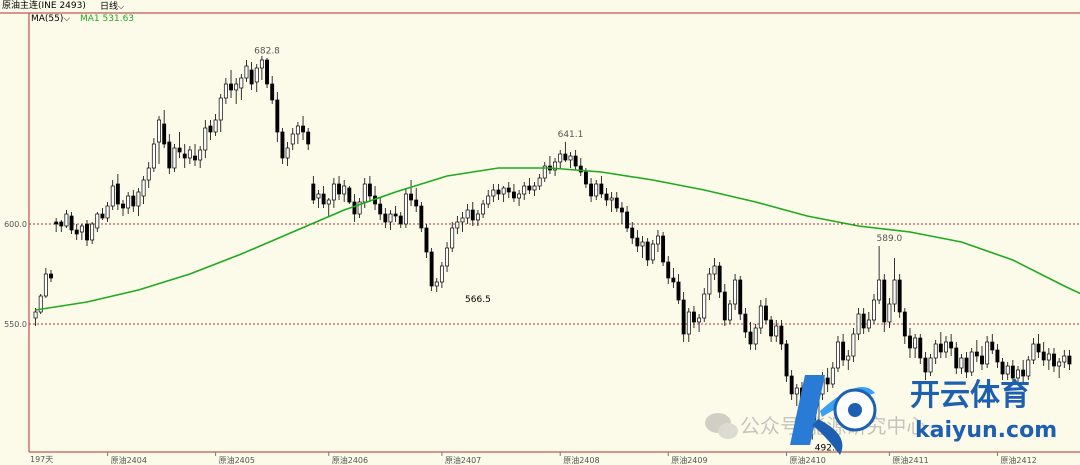 The height and width of the screenshot is (465, 1080). I want to click on y-tick-label: 550.0, so click(15, 324).